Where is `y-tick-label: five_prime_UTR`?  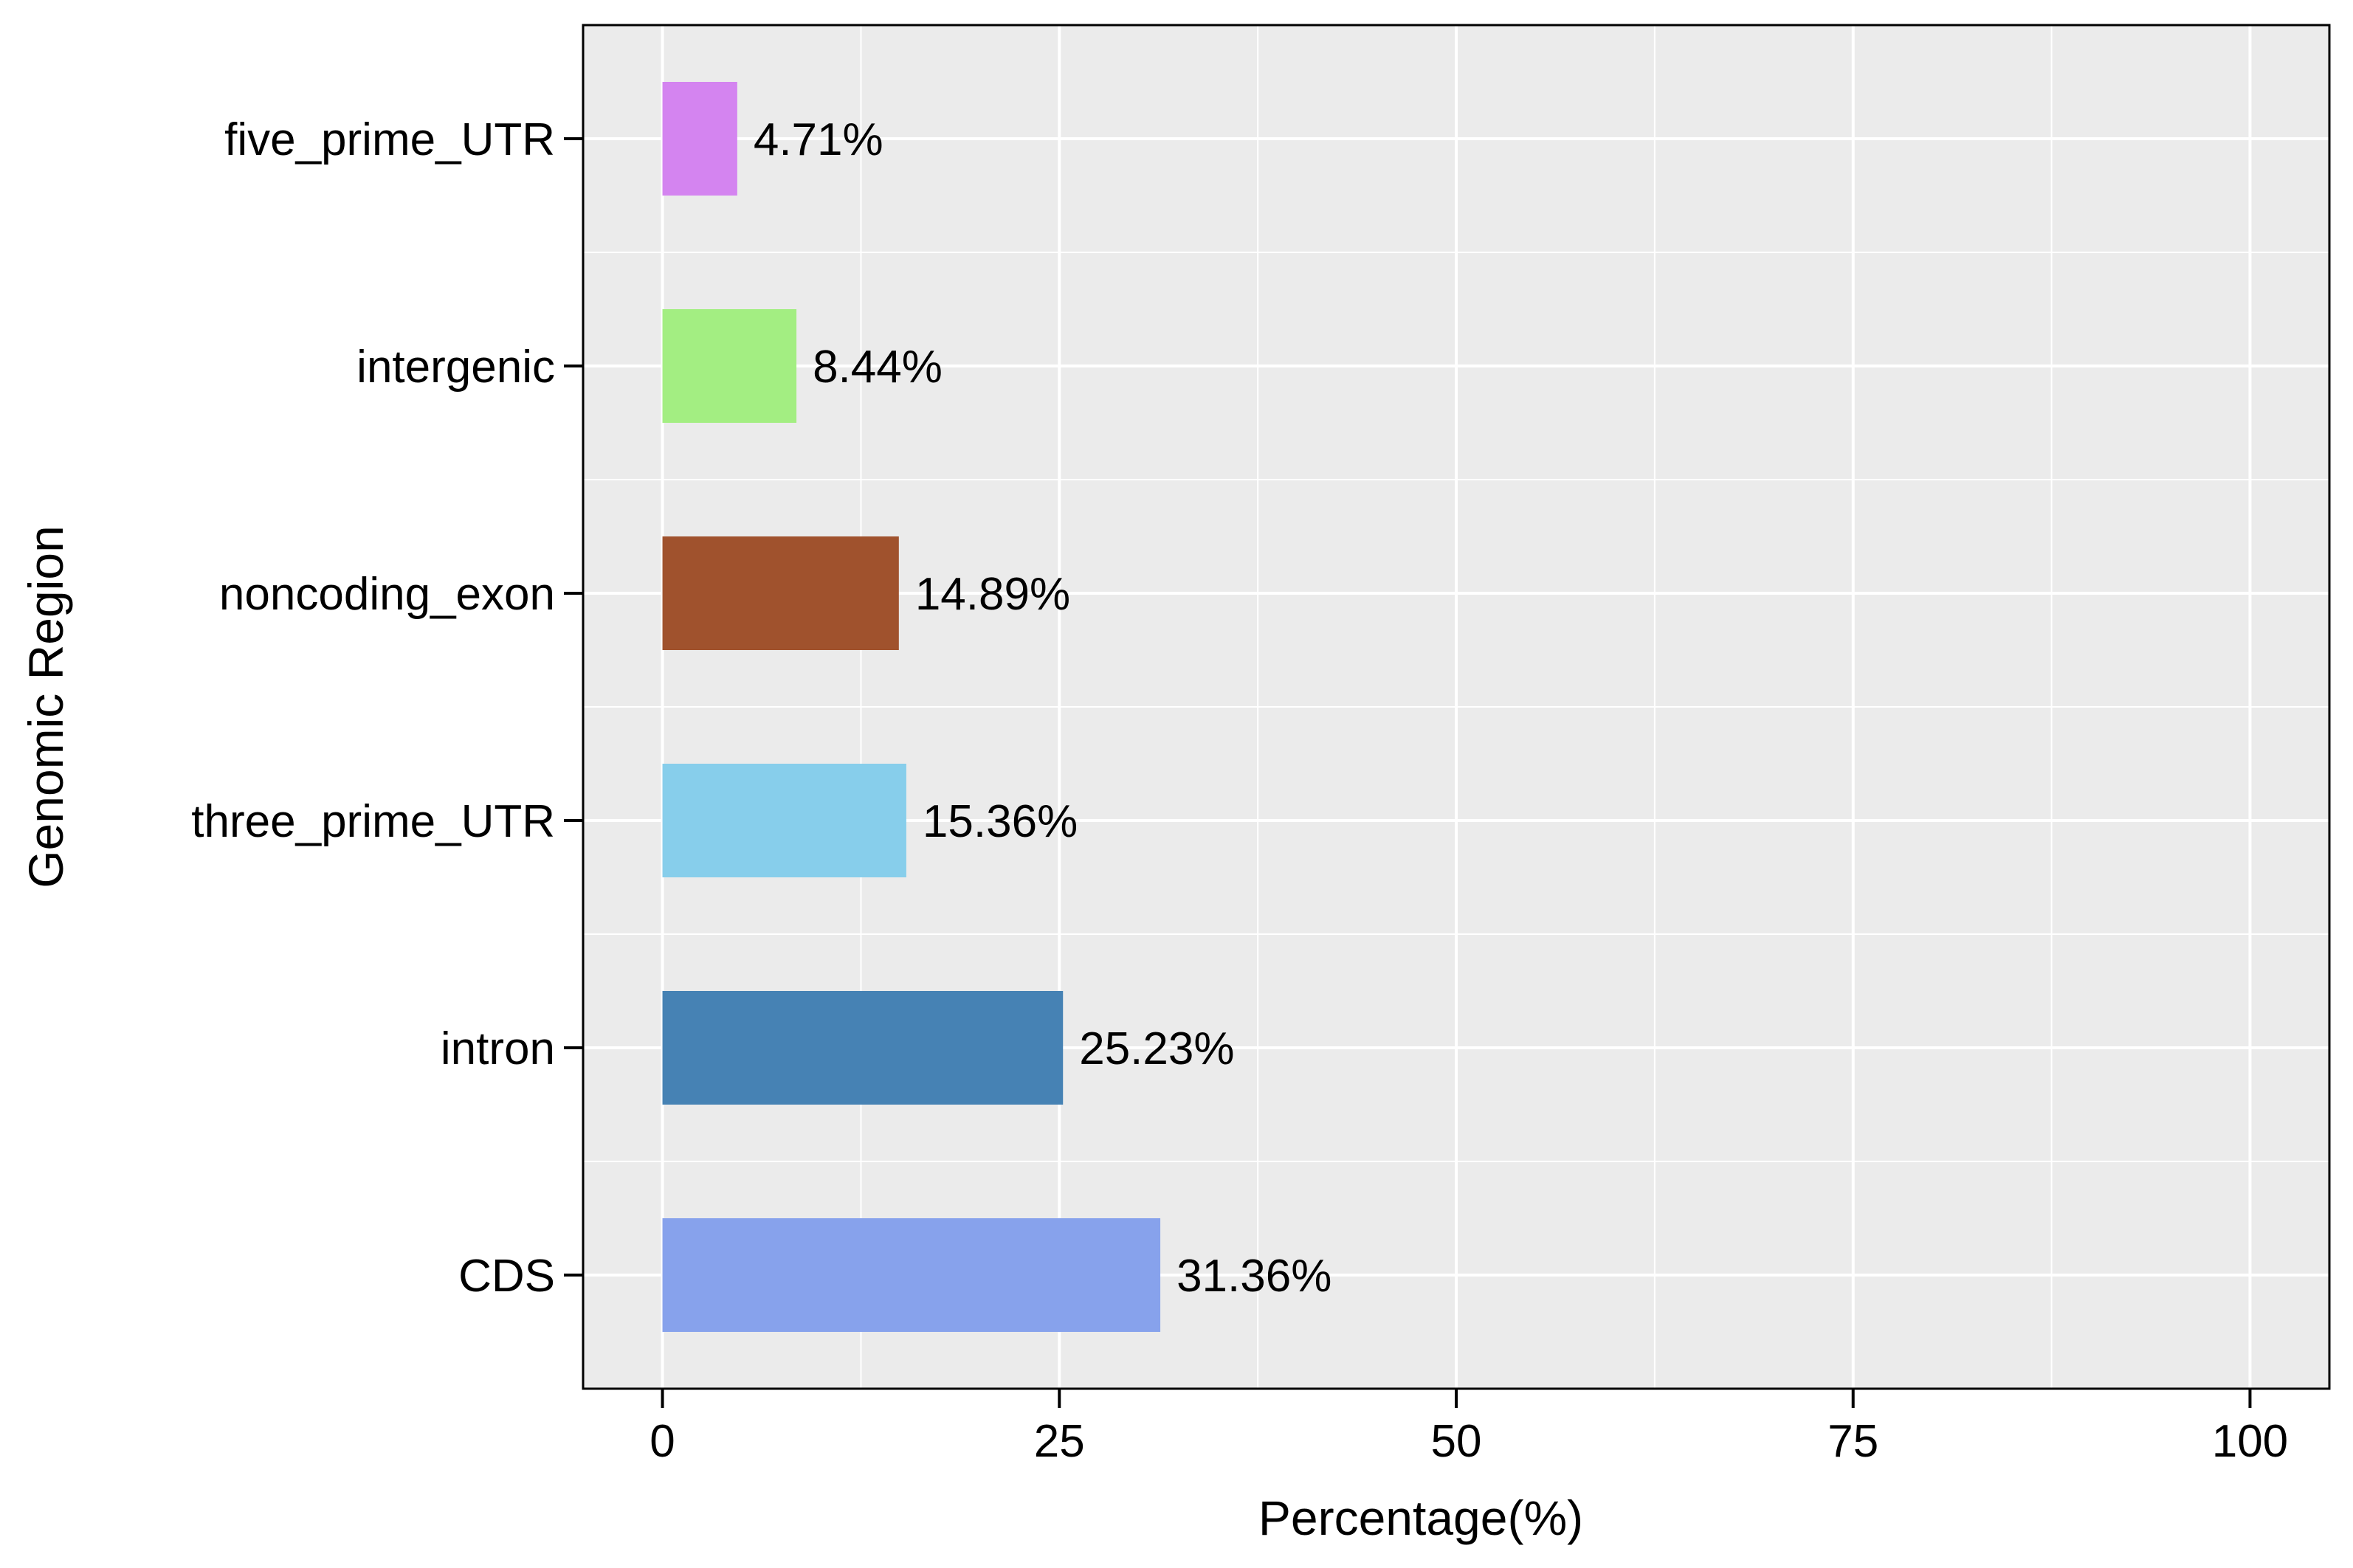
y-tick-label: five_prime_UTR is located at coordinates (389, 139).